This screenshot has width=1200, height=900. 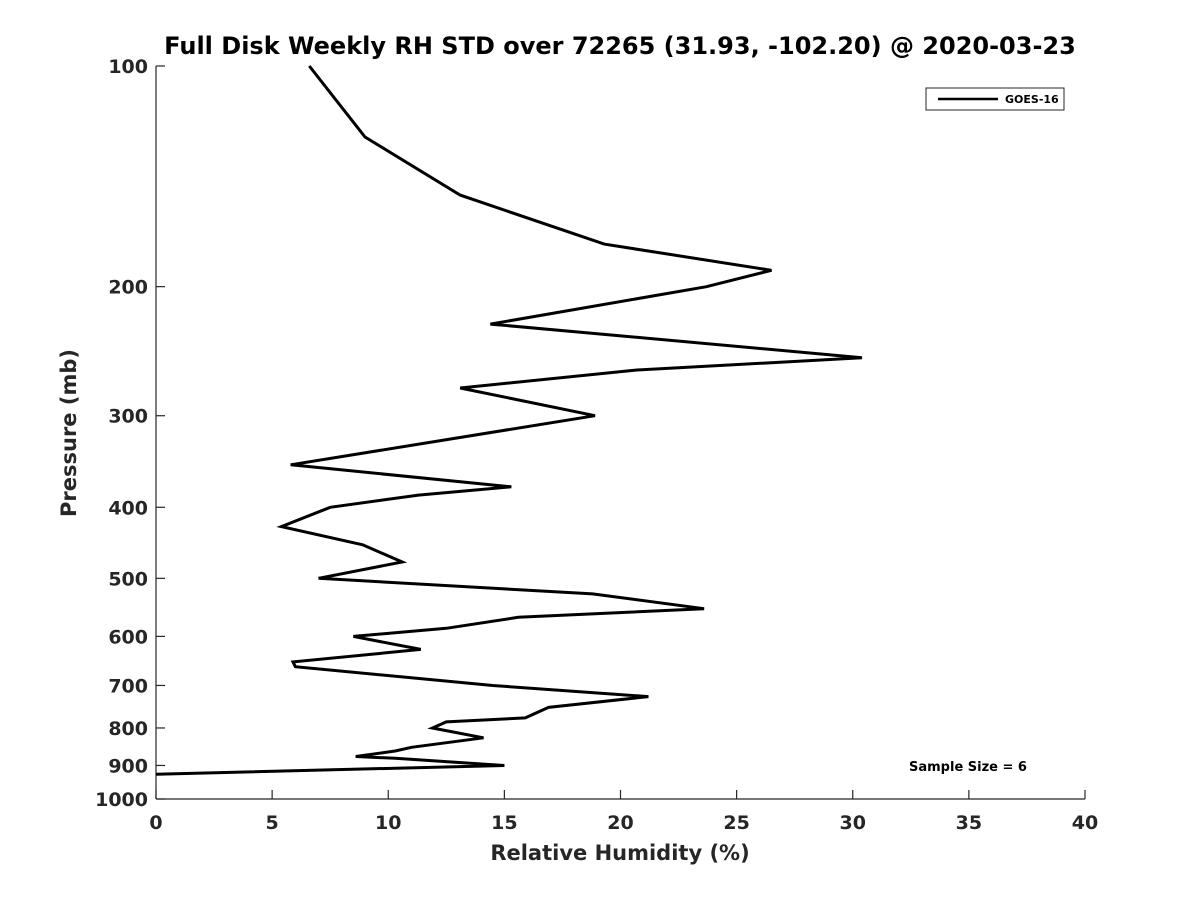 I want to click on y-tick-label: 500, so click(x=128, y=579).